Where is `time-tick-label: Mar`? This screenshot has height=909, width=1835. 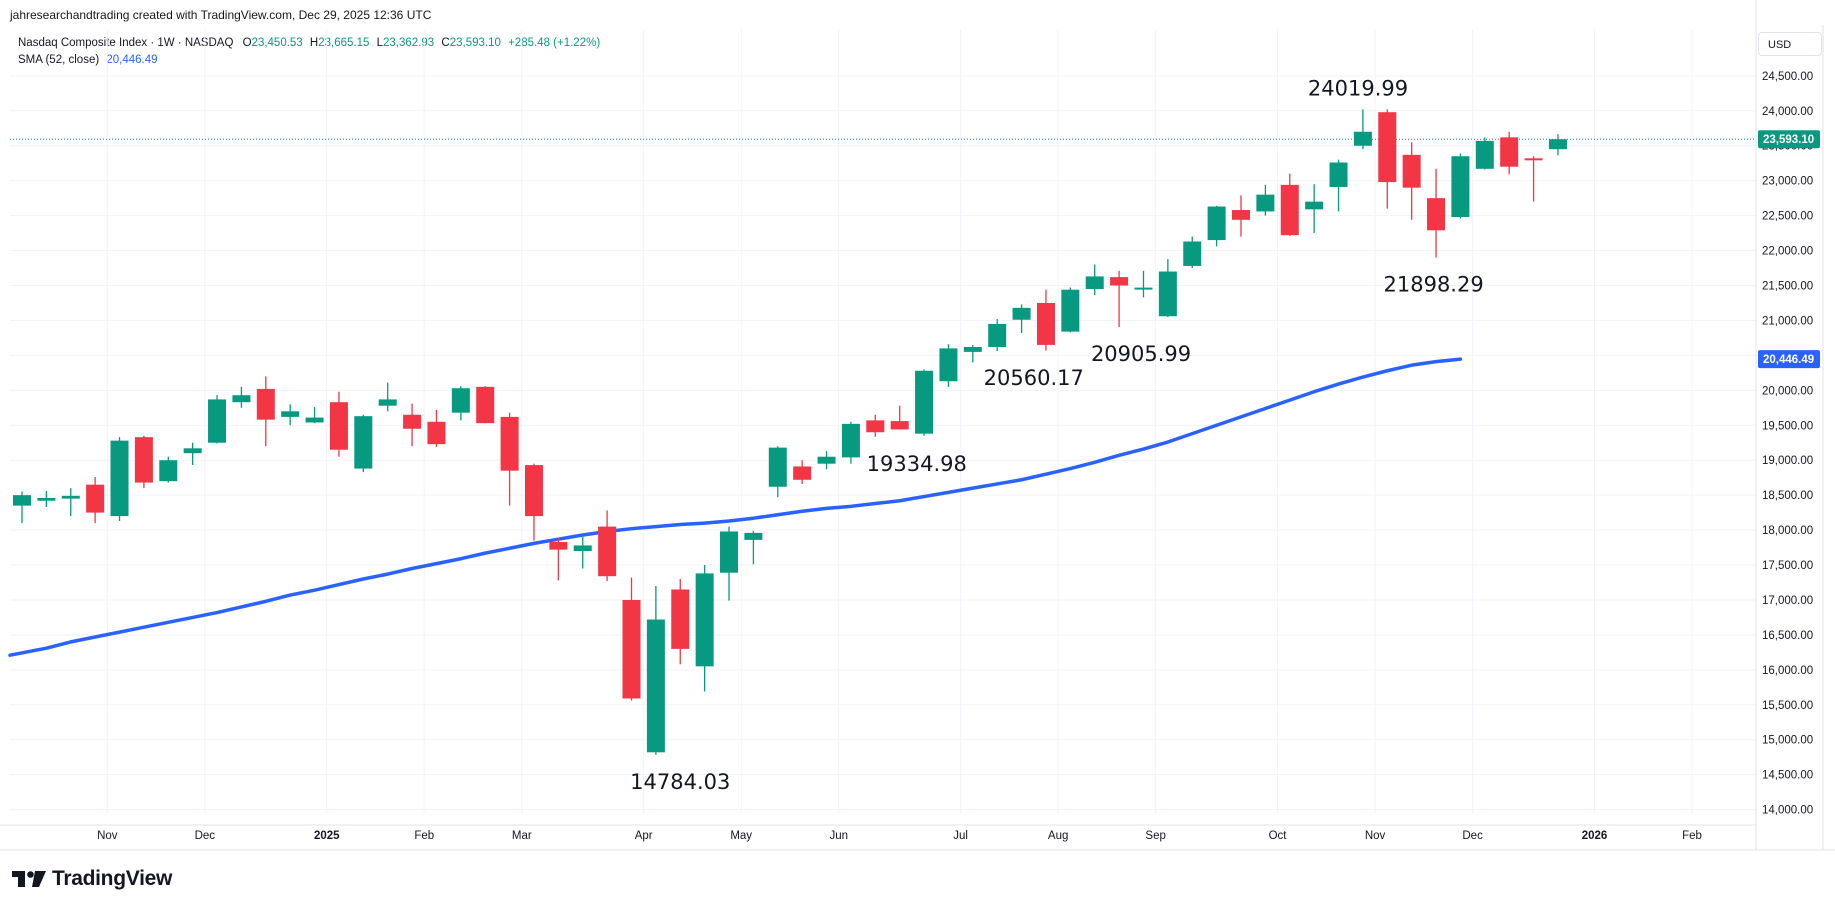 time-tick-label: Mar is located at coordinates (522, 836).